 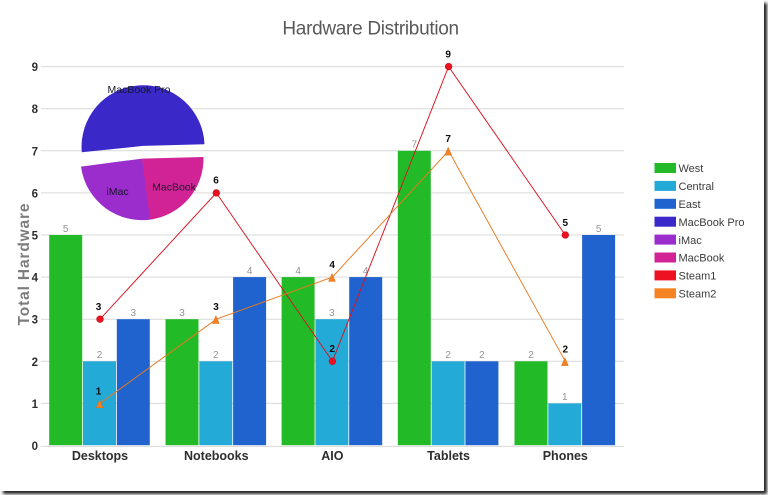 What do you see at coordinates (370, 29) in the screenshot?
I see `svg-text: Hardware Distribution` at bounding box center [370, 29].